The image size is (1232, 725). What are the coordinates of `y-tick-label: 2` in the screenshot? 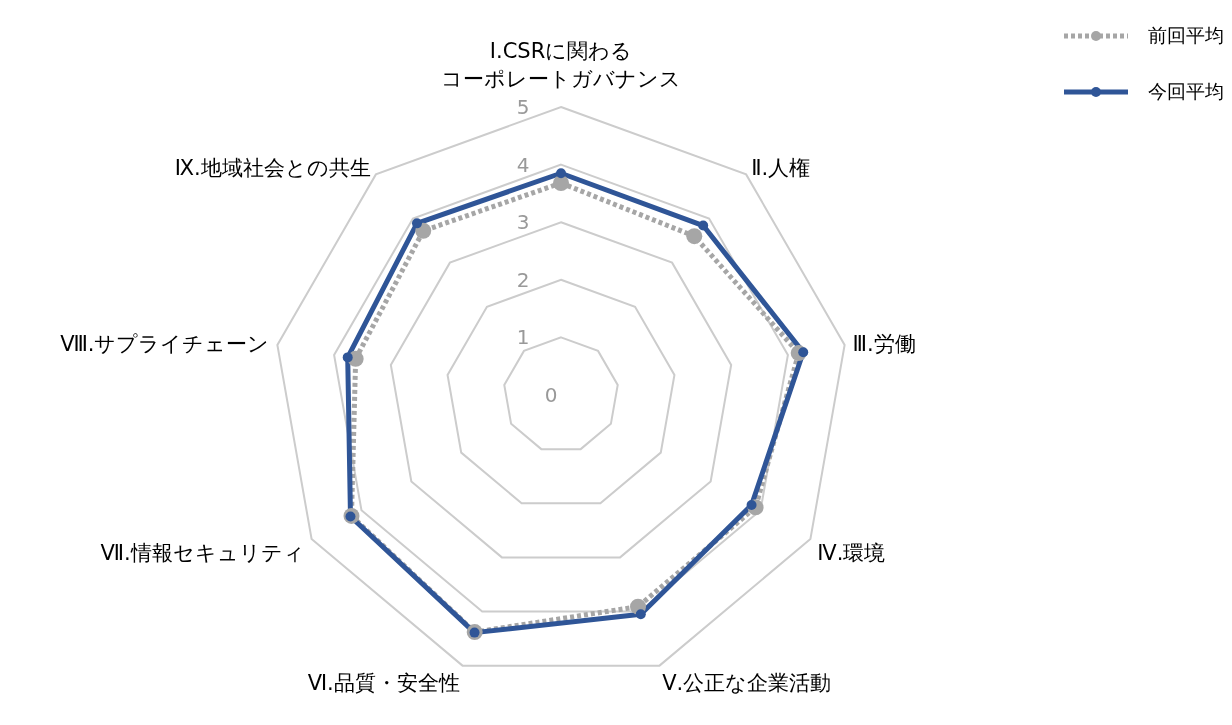 It's located at (523, 279).